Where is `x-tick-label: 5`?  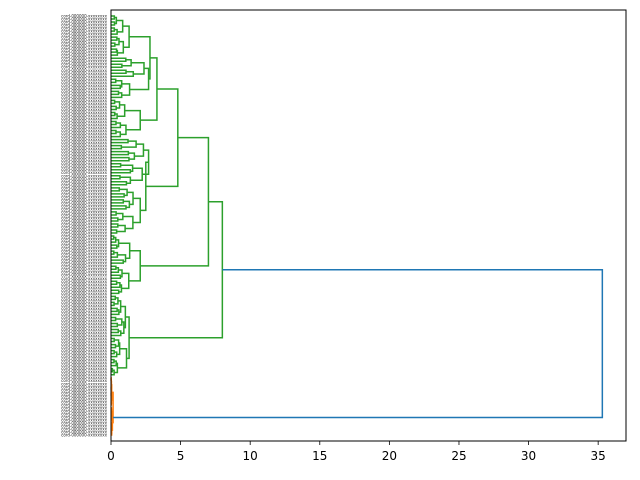 x-tick-label: 5 is located at coordinates (181, 456).